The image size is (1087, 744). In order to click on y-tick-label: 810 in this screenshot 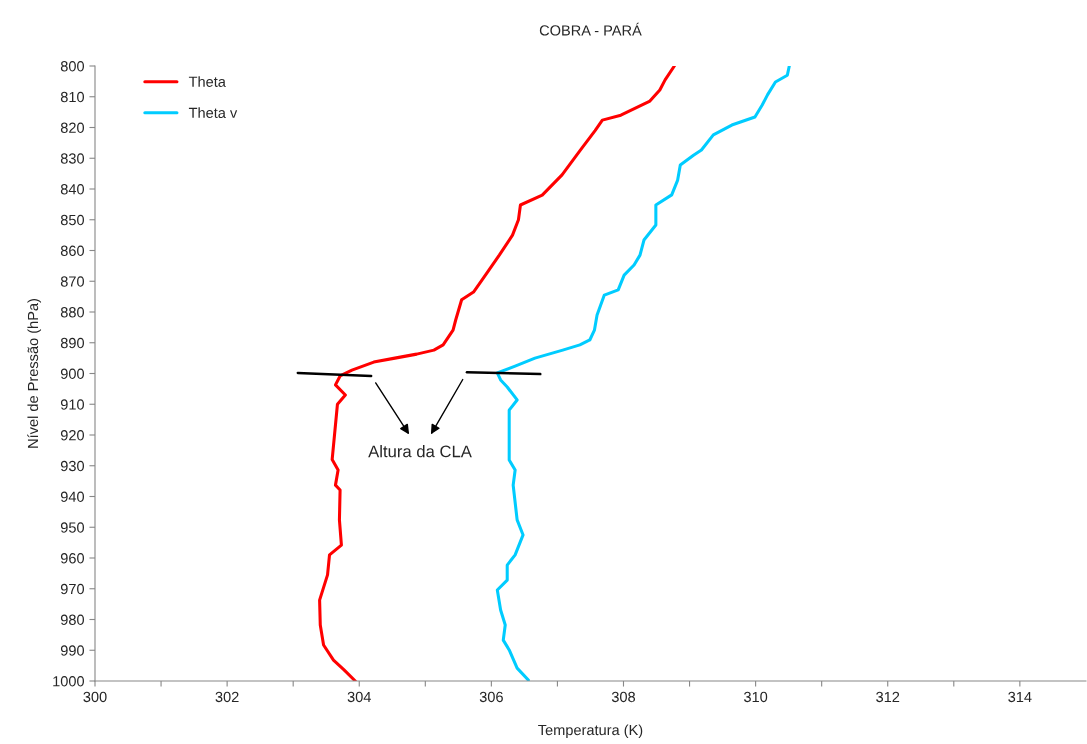, I will do `click(72, 97)`.